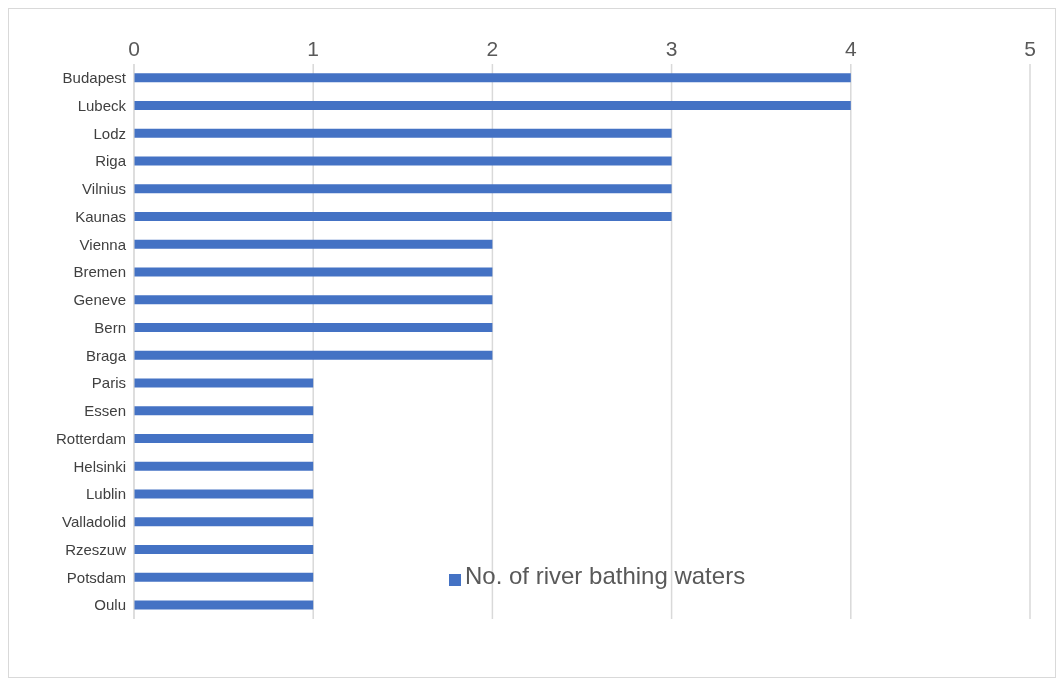  What do you see at coordinates (108, 383) in the screenshot?
I see `y-tick-label: Paris` at bounding box center [108, 383].